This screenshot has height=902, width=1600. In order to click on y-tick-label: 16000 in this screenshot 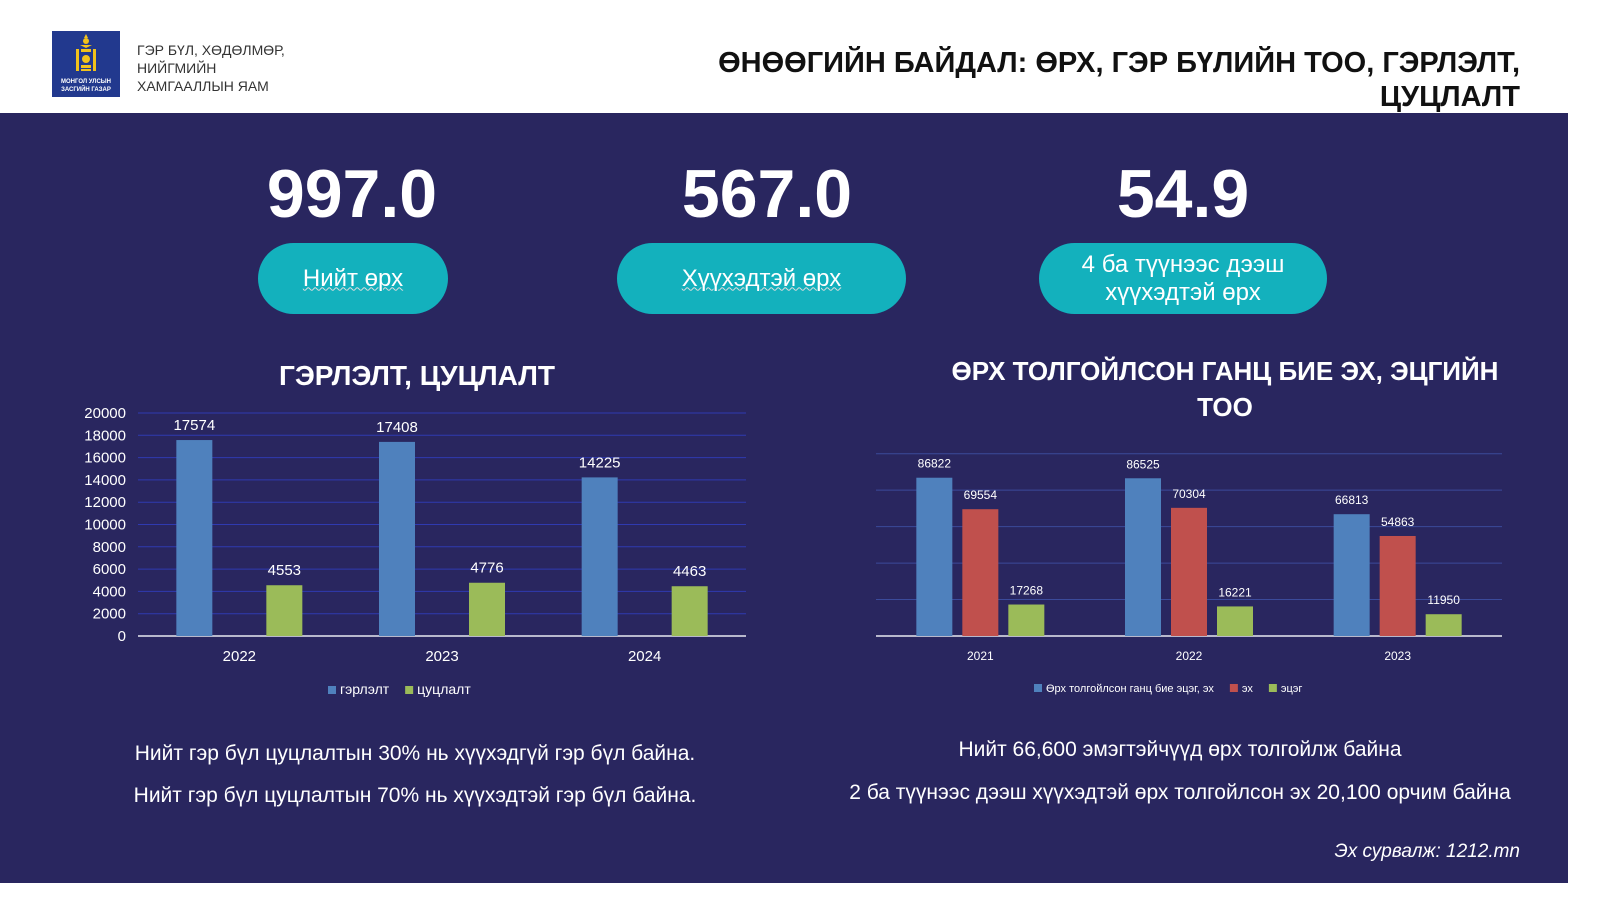, I will do `click(105, 458)`.